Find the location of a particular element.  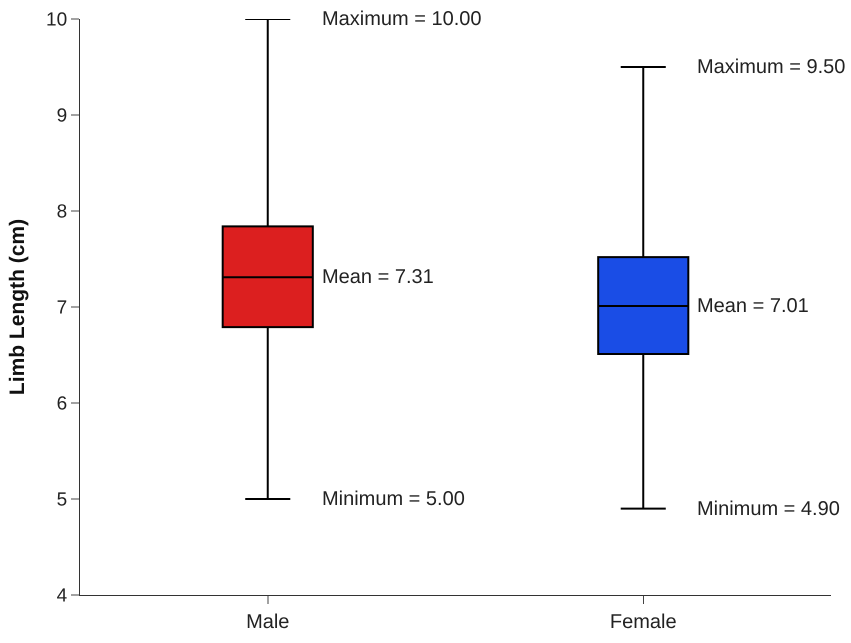

y-tick-label: 5 is located at coordinates (62, 500).